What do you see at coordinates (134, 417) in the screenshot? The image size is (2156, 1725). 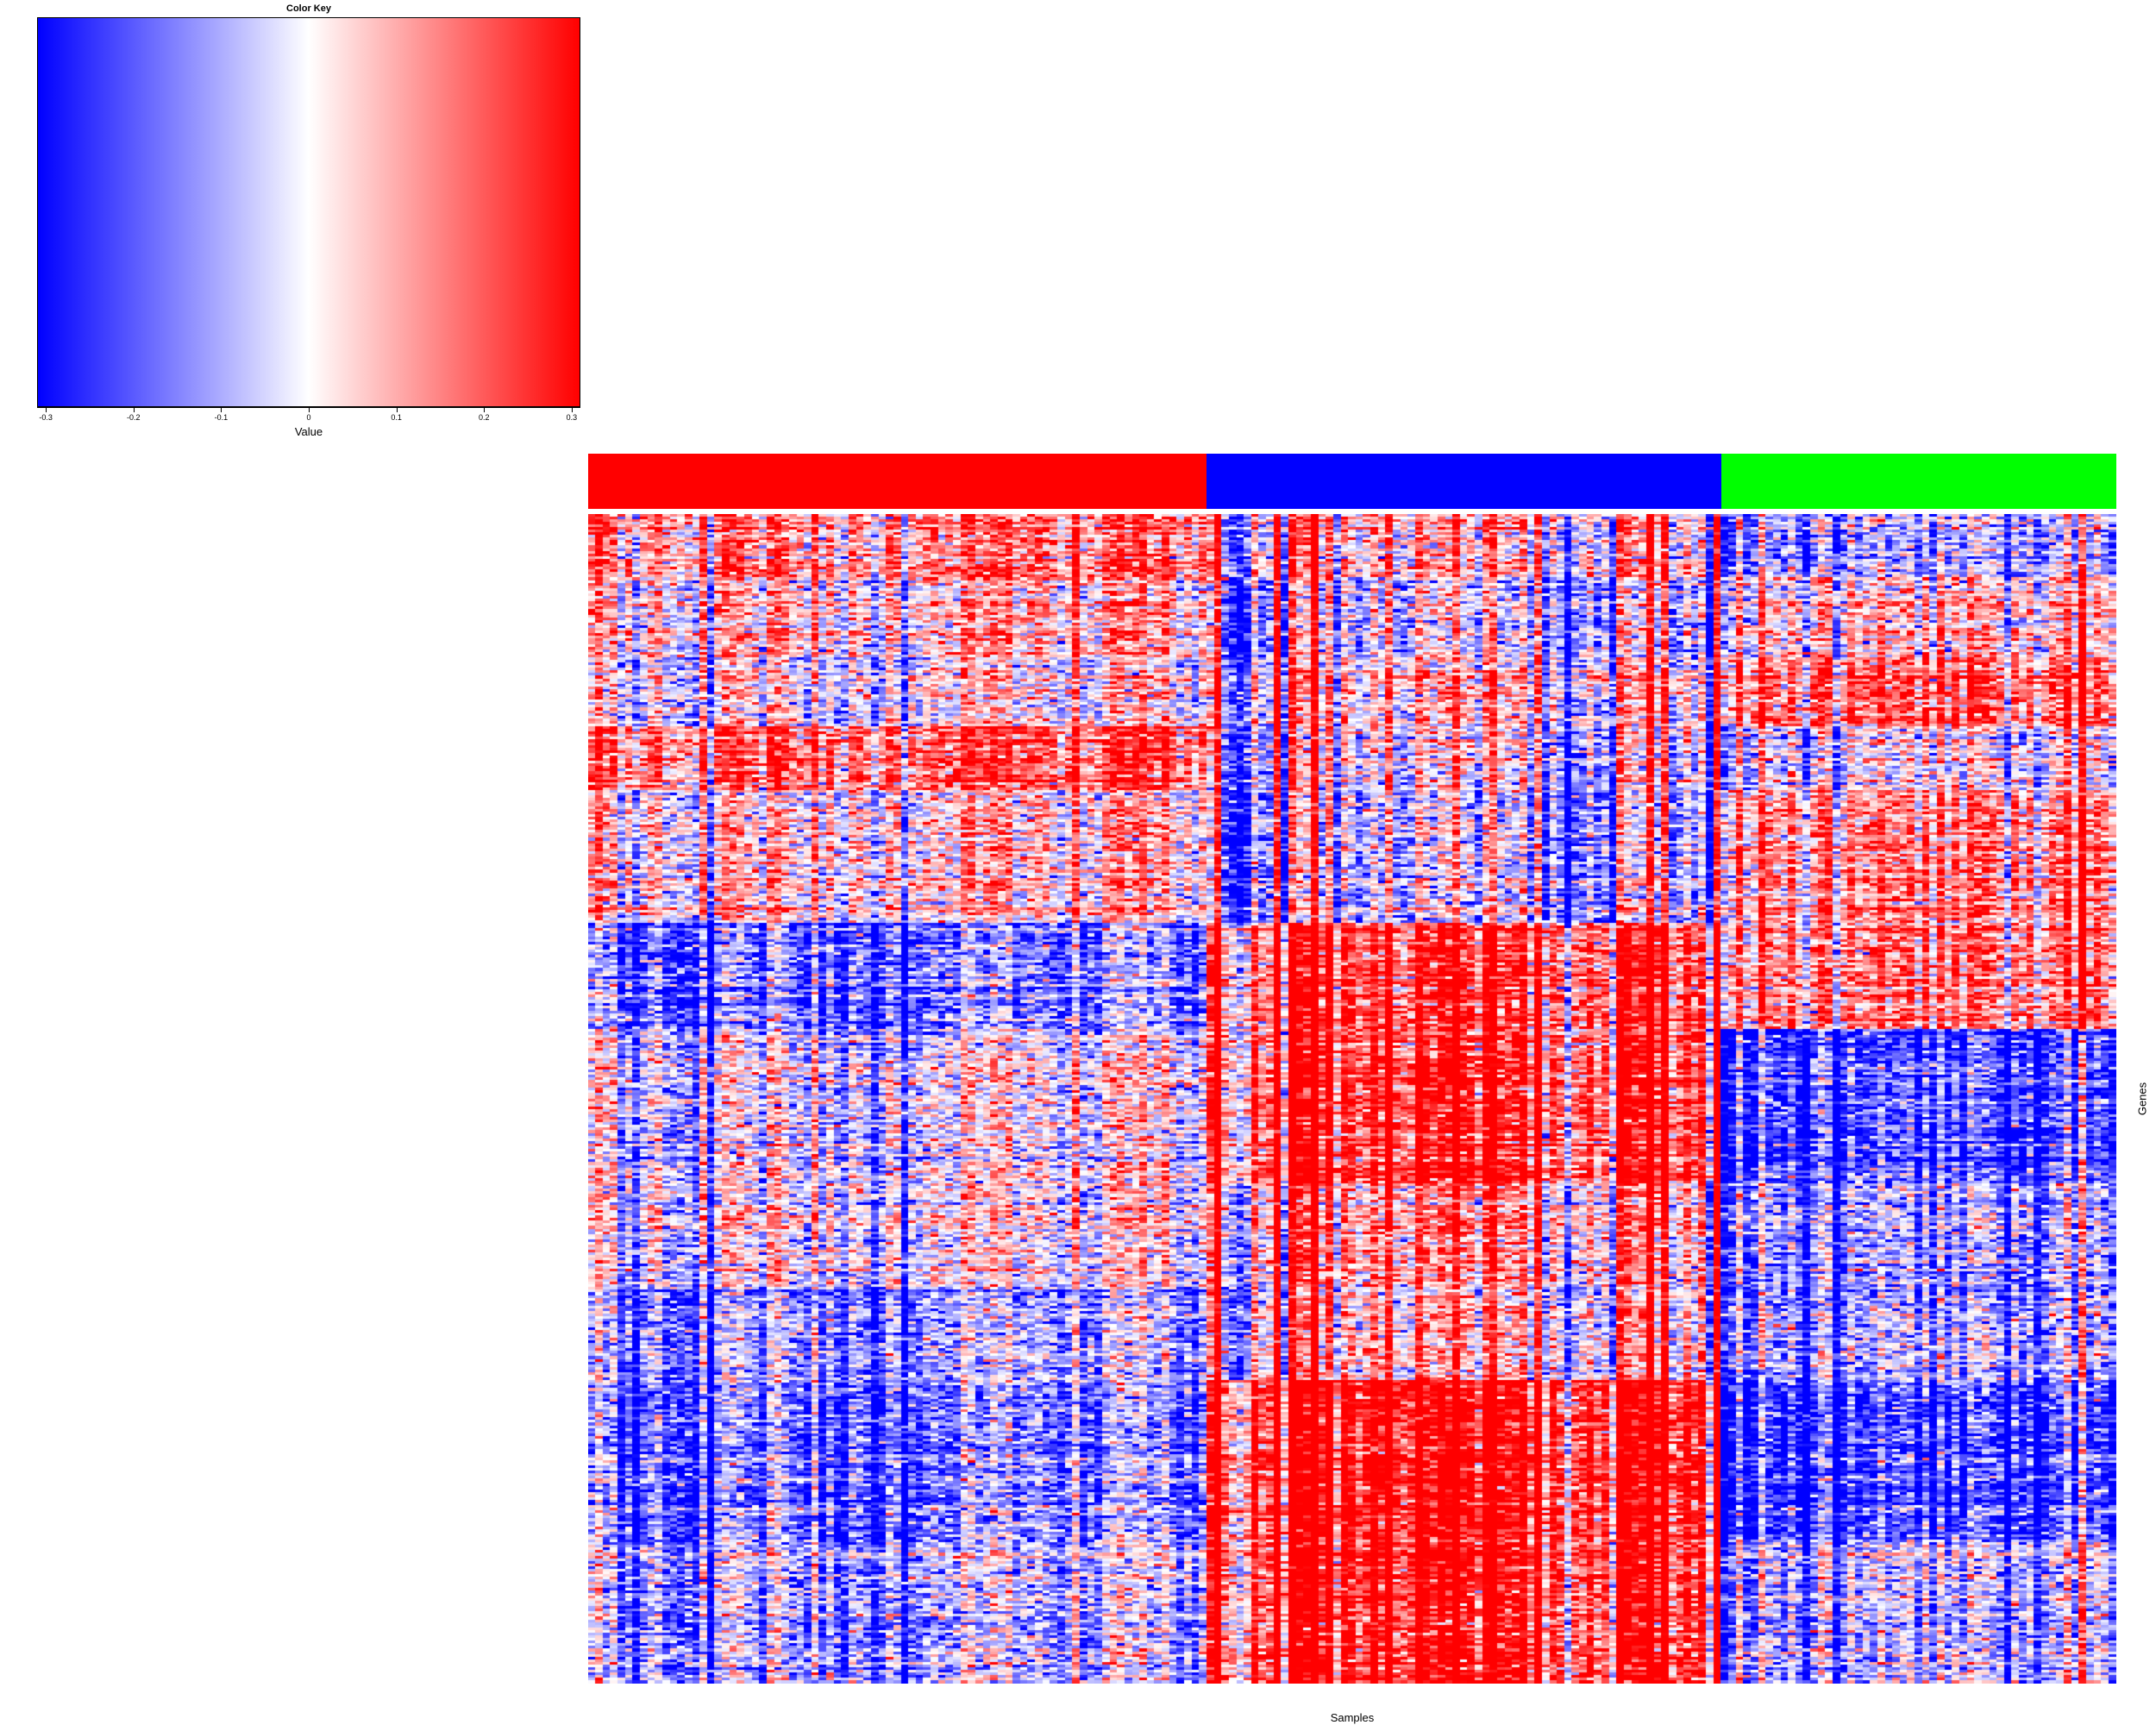 I see `color-key-tick-label: -0.2` at bounding box center [134, 417].